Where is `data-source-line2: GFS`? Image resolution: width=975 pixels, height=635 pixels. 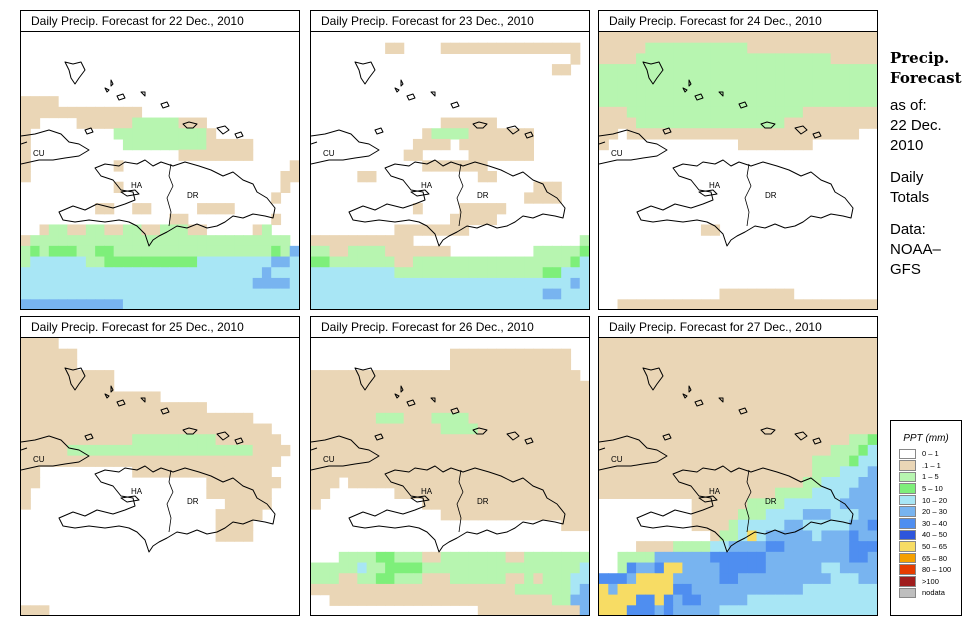
data-source-line2: GFS is located at coordinates (905, 269).